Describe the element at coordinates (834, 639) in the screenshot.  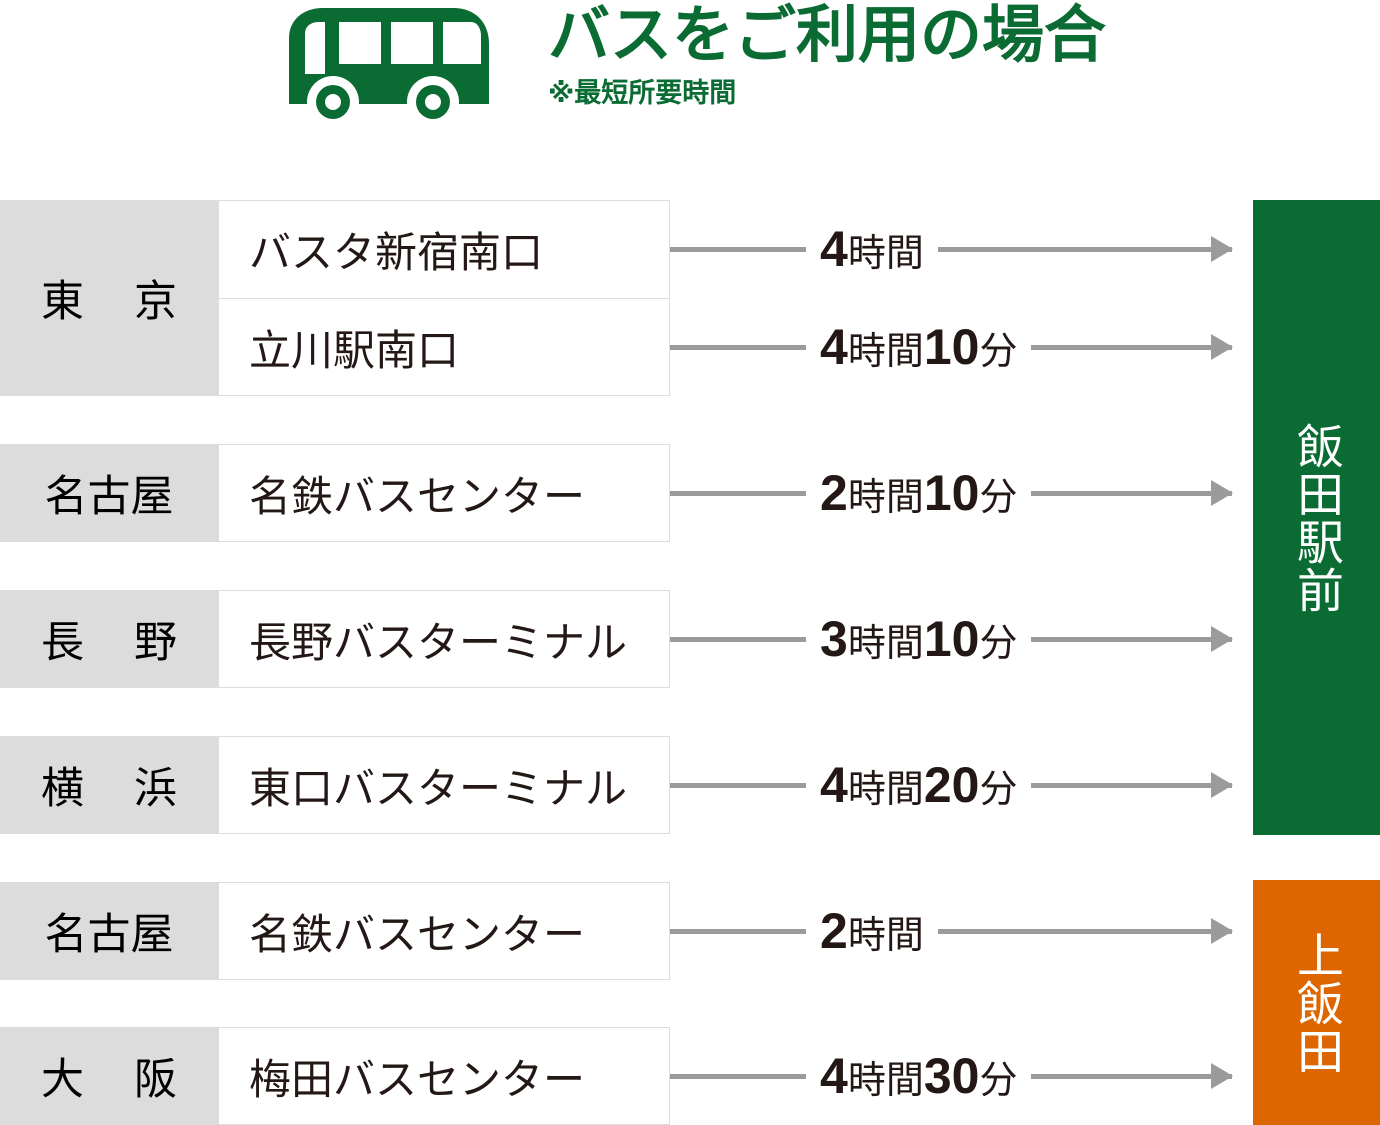
I see `duration-hours: 3` at that location.